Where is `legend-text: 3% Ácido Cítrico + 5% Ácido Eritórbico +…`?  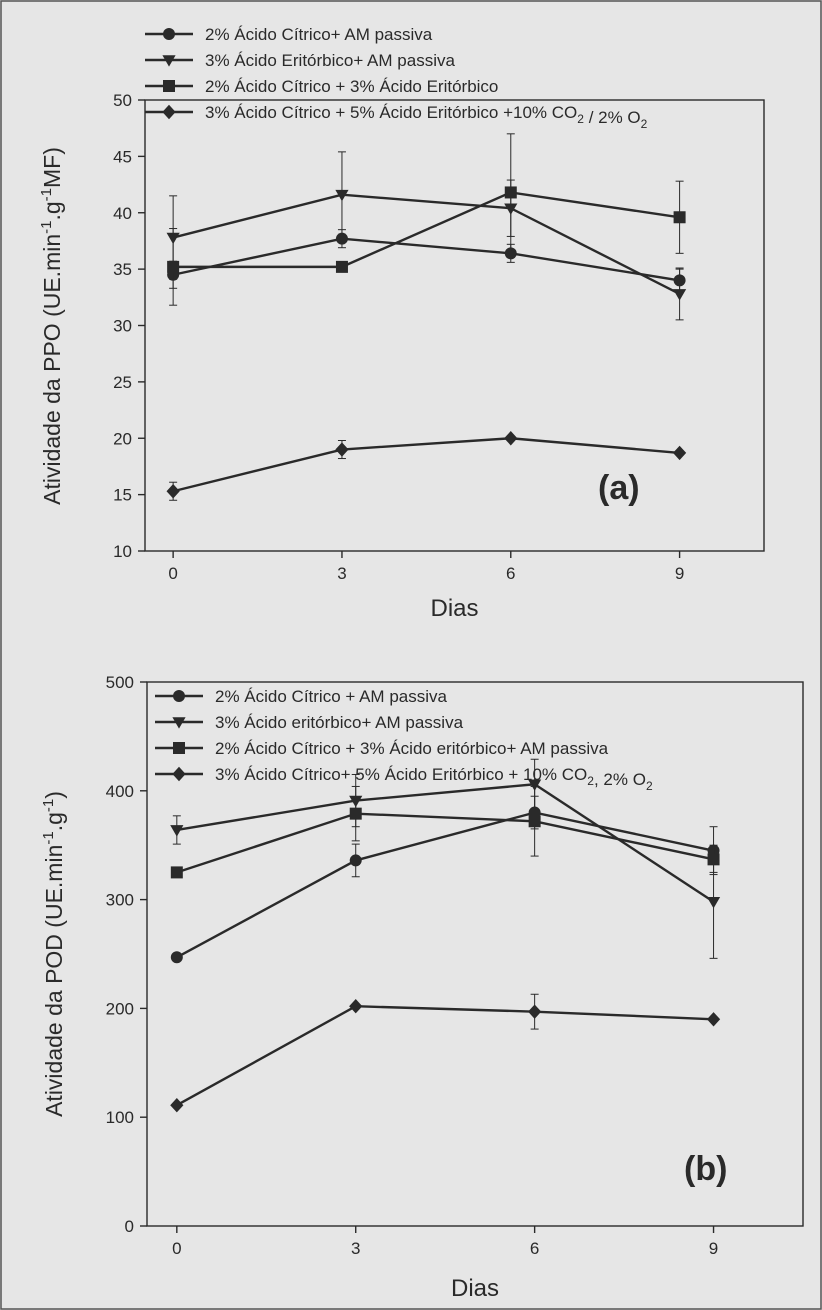
legend-text: 3% Ácido Cítrico + 5% Ácido Eritórbico +… is located at coordinates (391, 112).